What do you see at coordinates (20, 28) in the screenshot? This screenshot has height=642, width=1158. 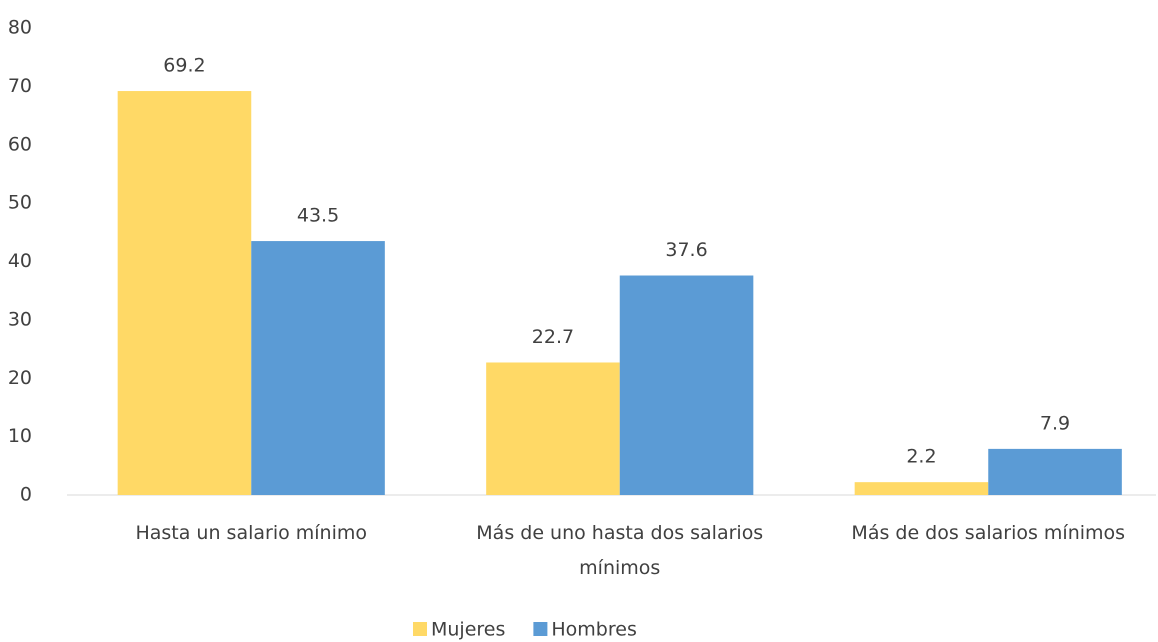 I see `y-tick-label: 80` at bounding box center [20, 28].